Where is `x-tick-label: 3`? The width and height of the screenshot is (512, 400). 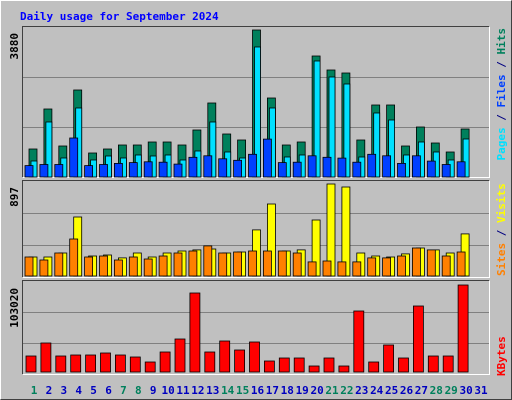 x-tick-label: 3 is located at coordinates (63, 390).